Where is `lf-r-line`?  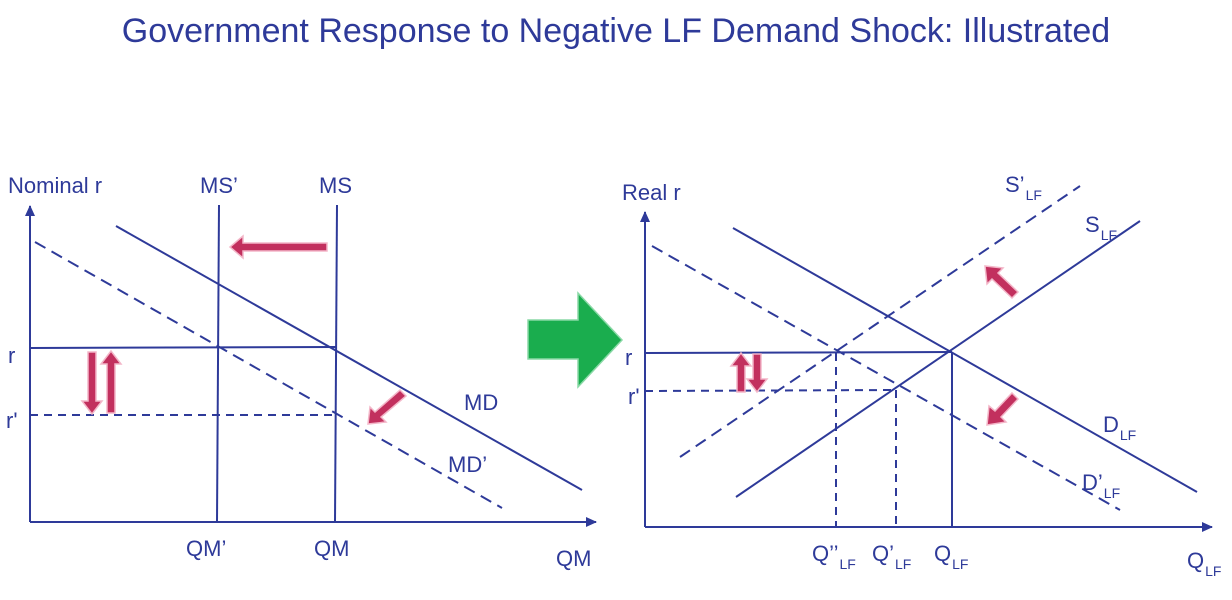 lf-r-line is located at coordinates (798, 352).